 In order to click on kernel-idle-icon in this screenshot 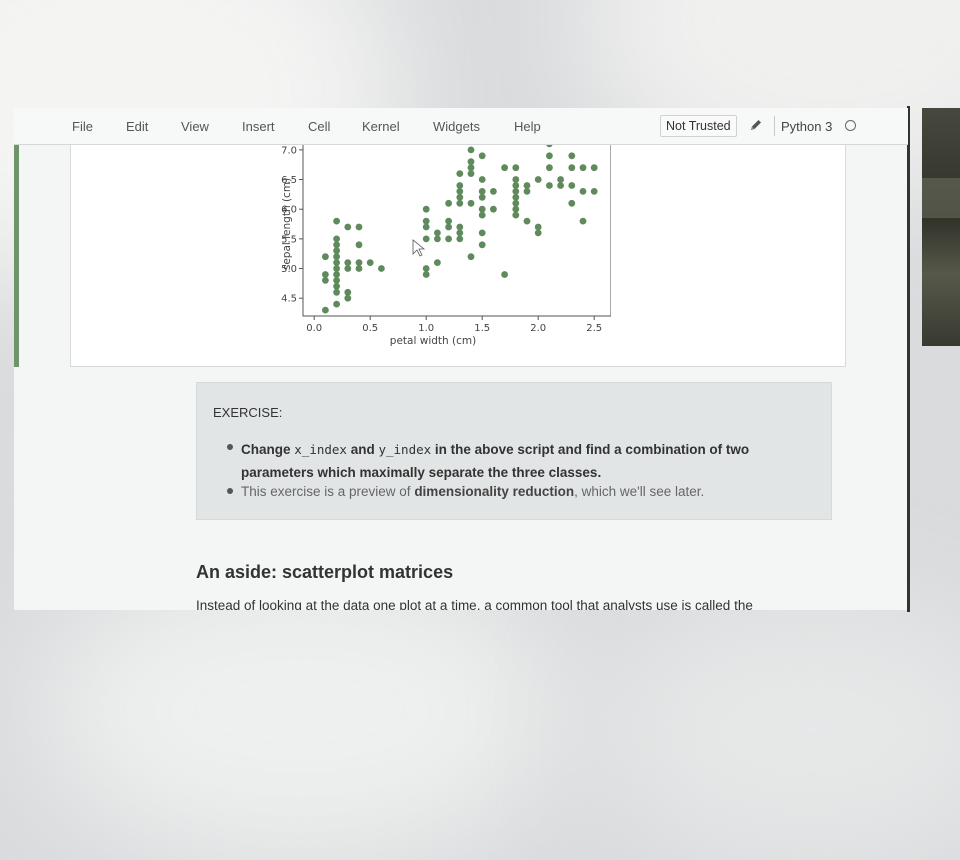, I will do `click(850, 125)`.